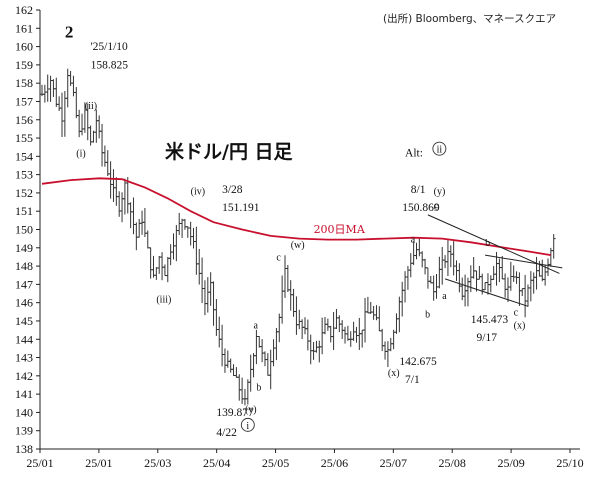  What do you see at coordinates (69, 31) in the screenshot?
I see `annotation-label: 2` at bounding box center [69, 31].